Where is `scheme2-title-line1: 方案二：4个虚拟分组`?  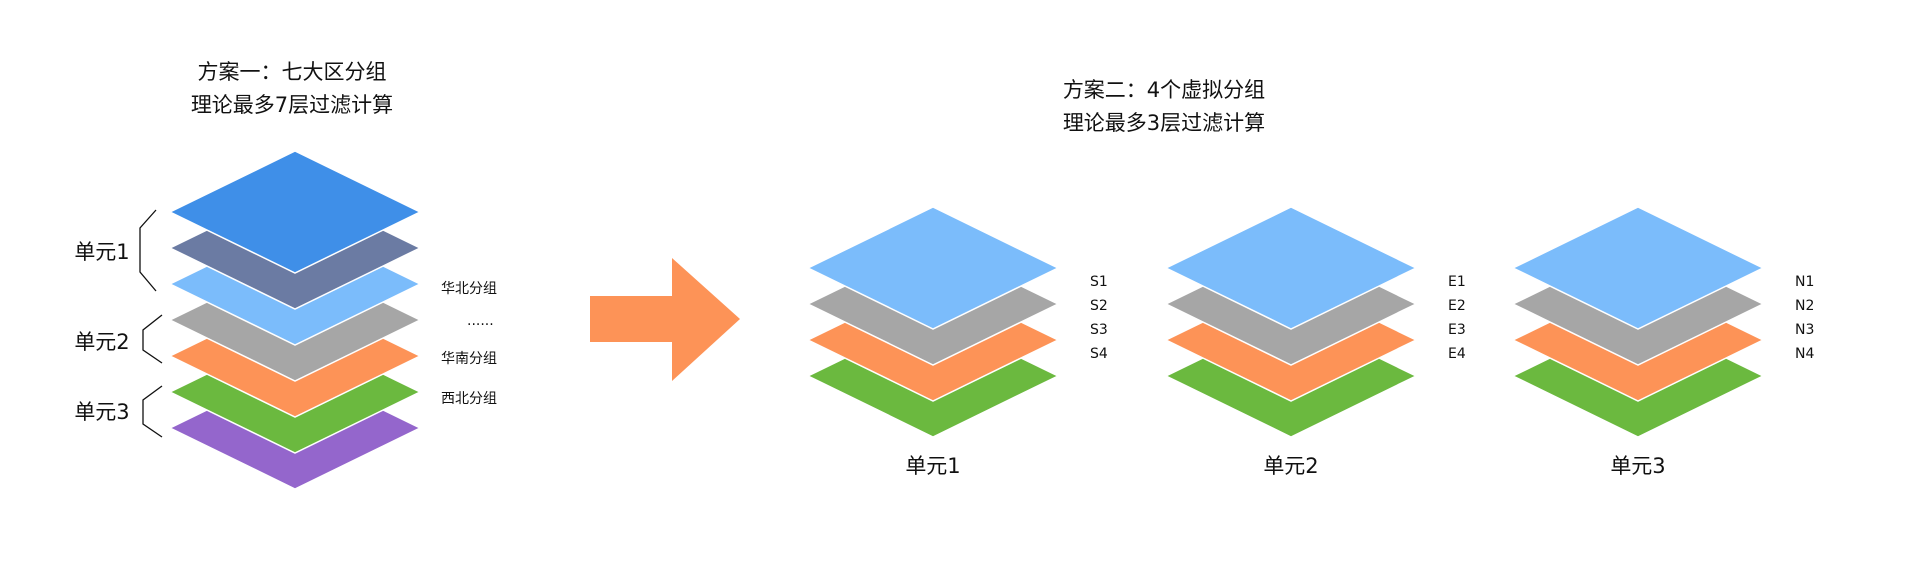
scheme2-title-line1: 方案二：4个虚拟分组 is located at coordinates (1164, 90).